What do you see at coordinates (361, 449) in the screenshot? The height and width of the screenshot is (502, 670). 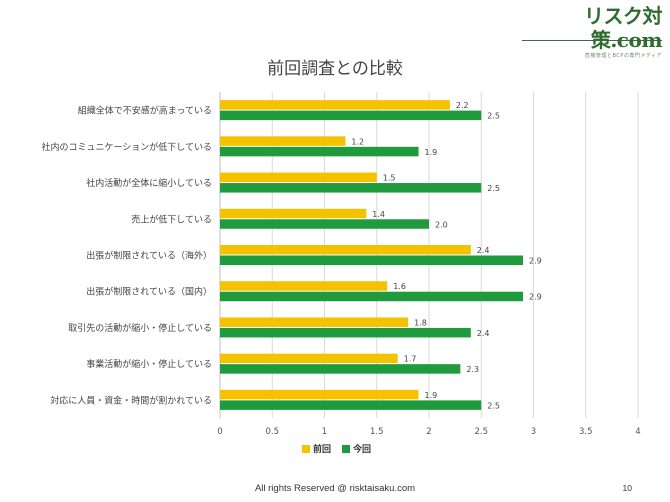 I see `legend-label-current: 今回` at bounding box center [361, 449].